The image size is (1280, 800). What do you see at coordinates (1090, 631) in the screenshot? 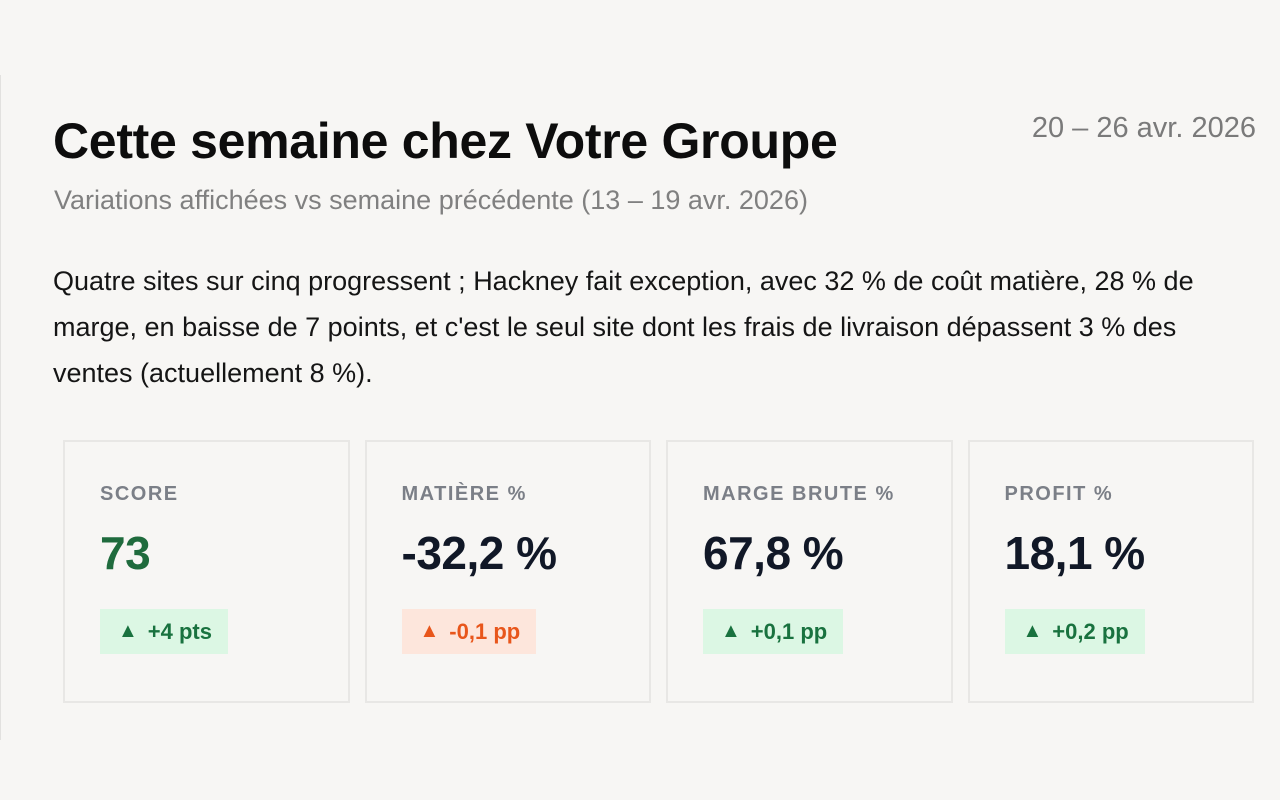
I see `delta-value: +0,2 pp` at bounding box center [1090, 631].